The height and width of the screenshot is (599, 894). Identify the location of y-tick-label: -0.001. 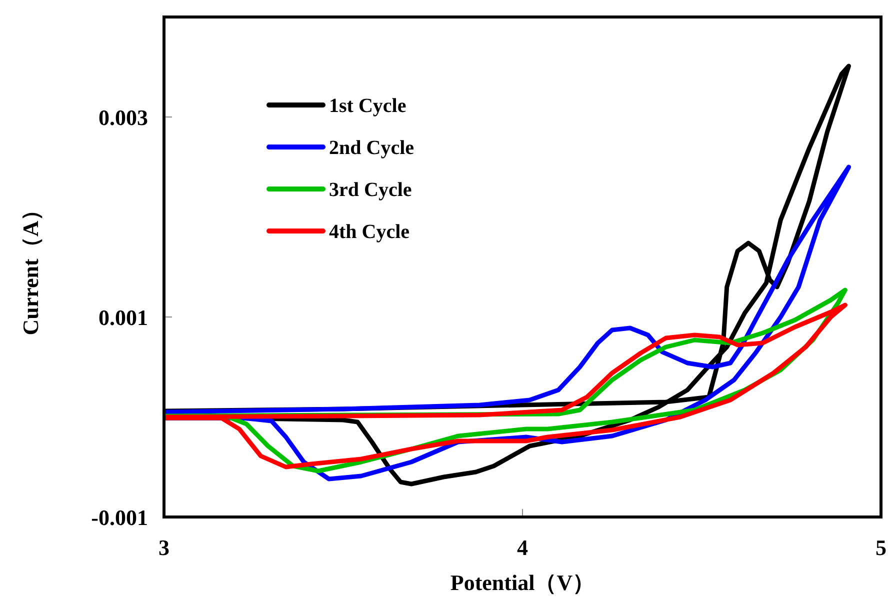
(119, 517).